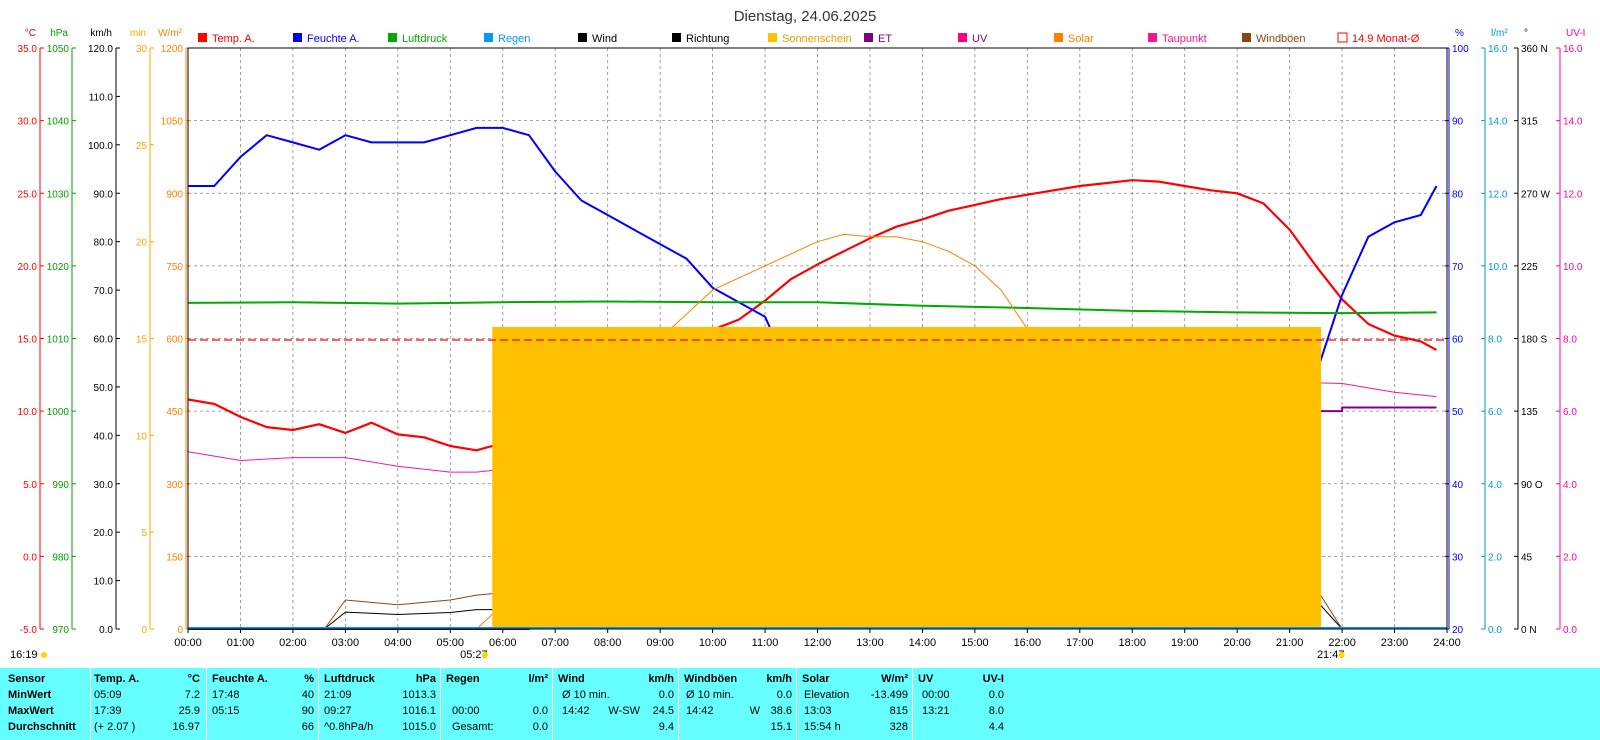 The height and width of the screenshot is (740, 1600). What do you see at coordinates (297, 37) in the screenshot?
I see `legend-swatch-feuchte-a` at bounding box center [297, 37].